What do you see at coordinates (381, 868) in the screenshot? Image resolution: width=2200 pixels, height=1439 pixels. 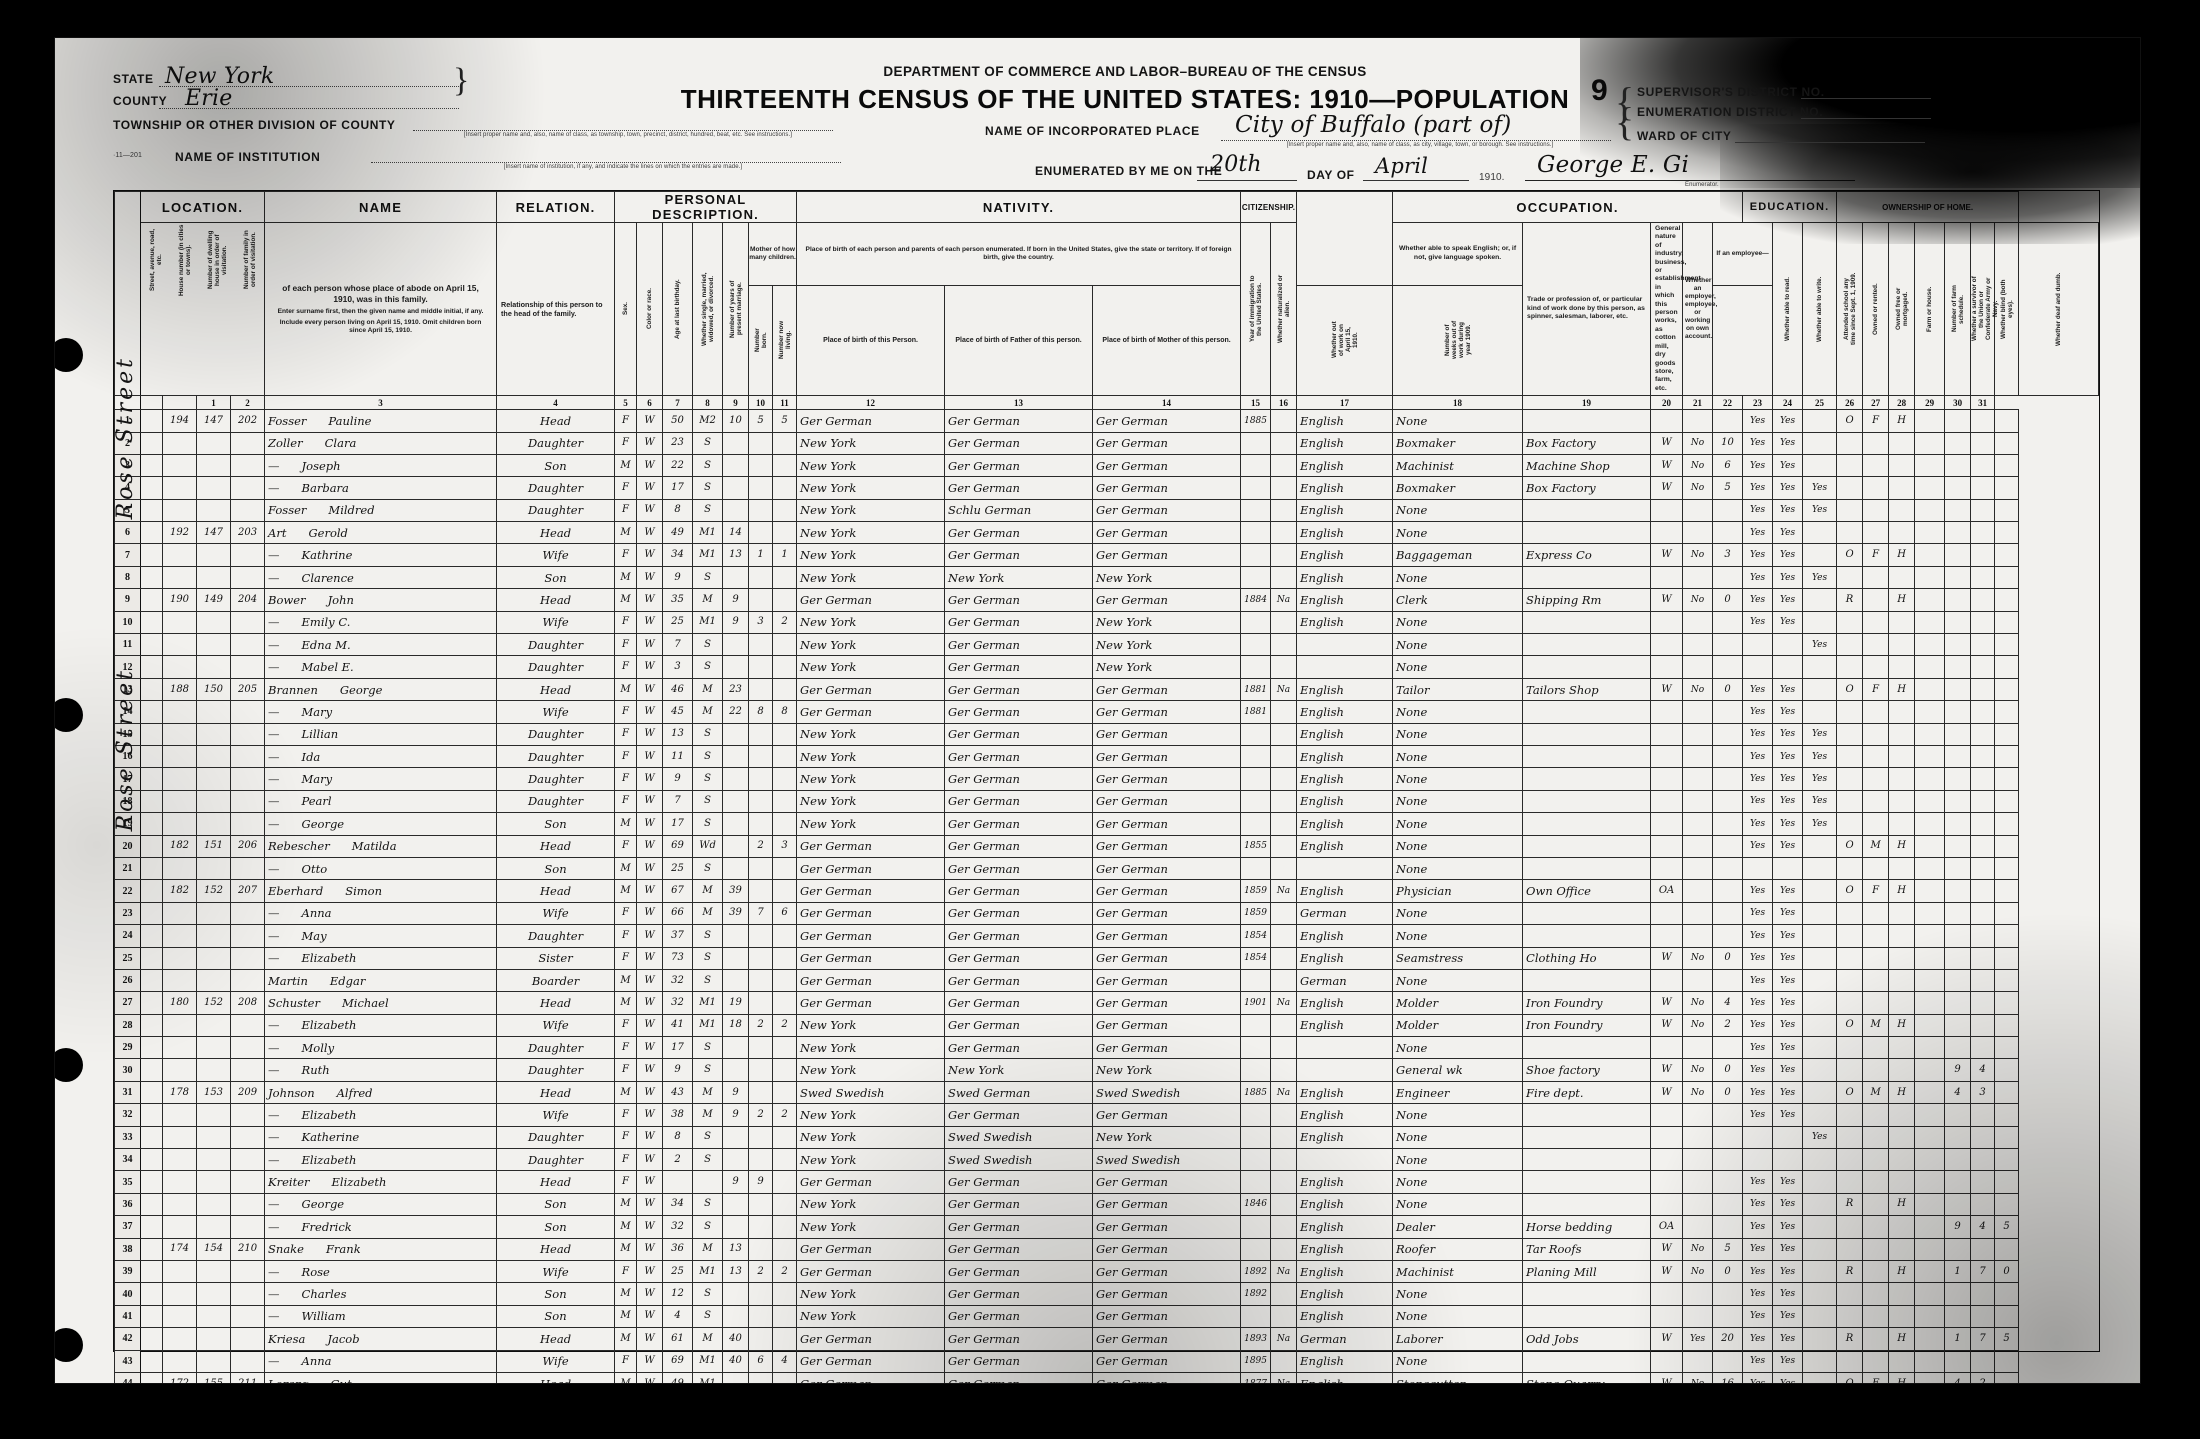 I see `cell-name: — Otto` at bounding box center [381, 868].